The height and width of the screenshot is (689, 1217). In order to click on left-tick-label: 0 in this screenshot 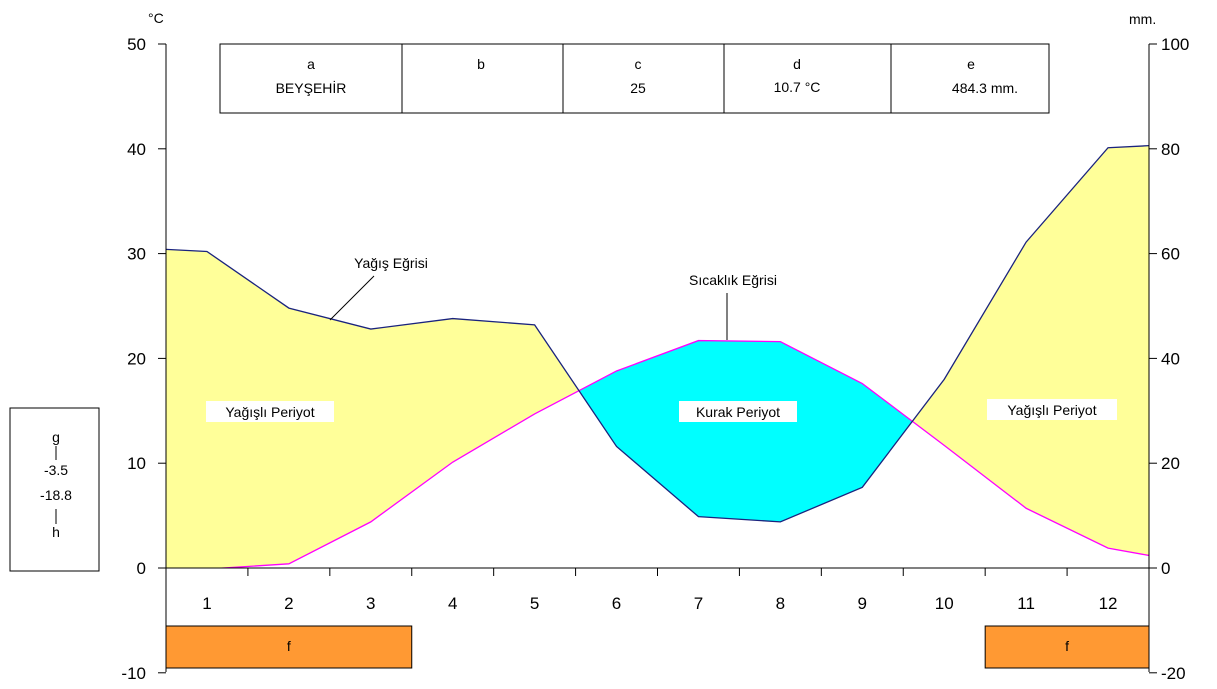, I will do `click(141, 568)`.